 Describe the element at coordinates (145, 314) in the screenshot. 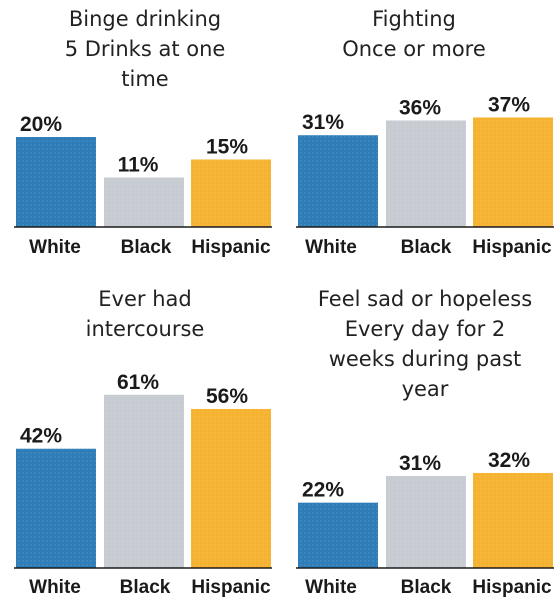

I see `chart-title: Ever had intercourse` at that location.